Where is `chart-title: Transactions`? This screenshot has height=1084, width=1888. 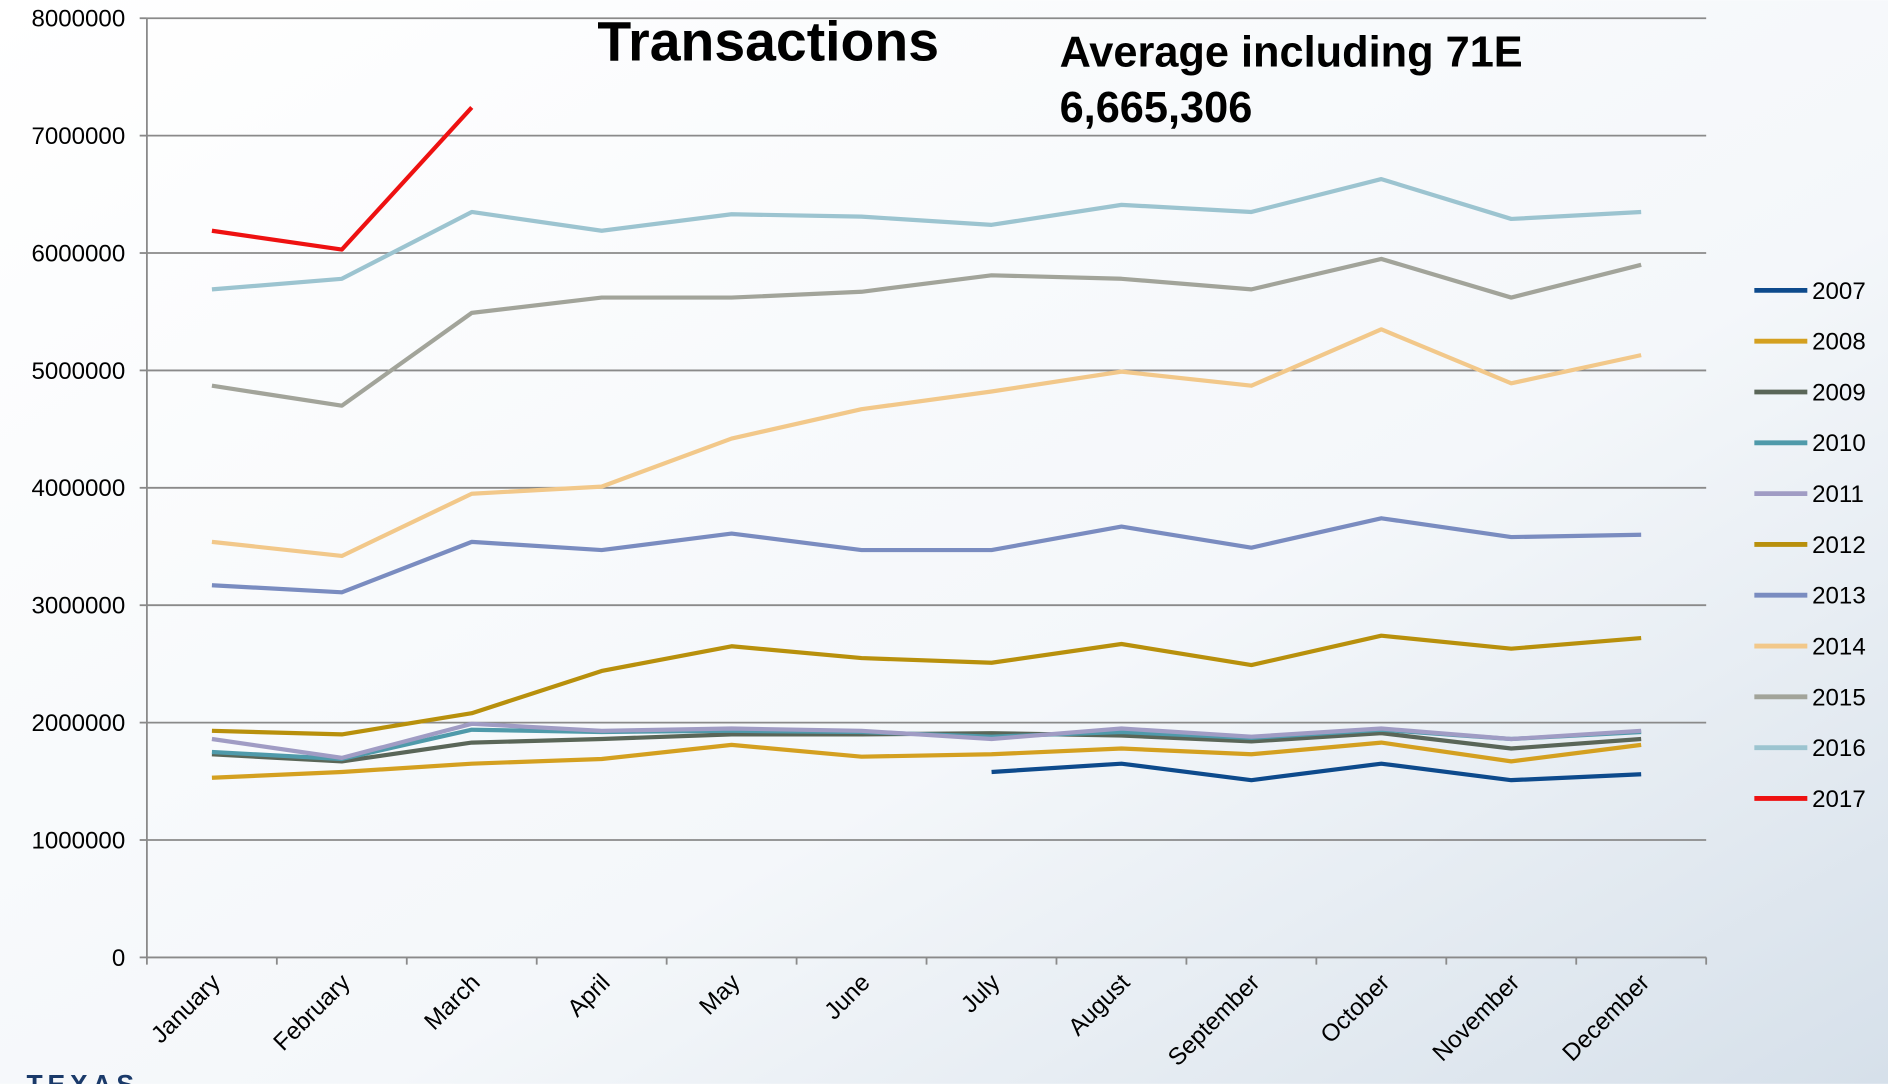
chart-title: Transactions is located at coordinates (768, 41).